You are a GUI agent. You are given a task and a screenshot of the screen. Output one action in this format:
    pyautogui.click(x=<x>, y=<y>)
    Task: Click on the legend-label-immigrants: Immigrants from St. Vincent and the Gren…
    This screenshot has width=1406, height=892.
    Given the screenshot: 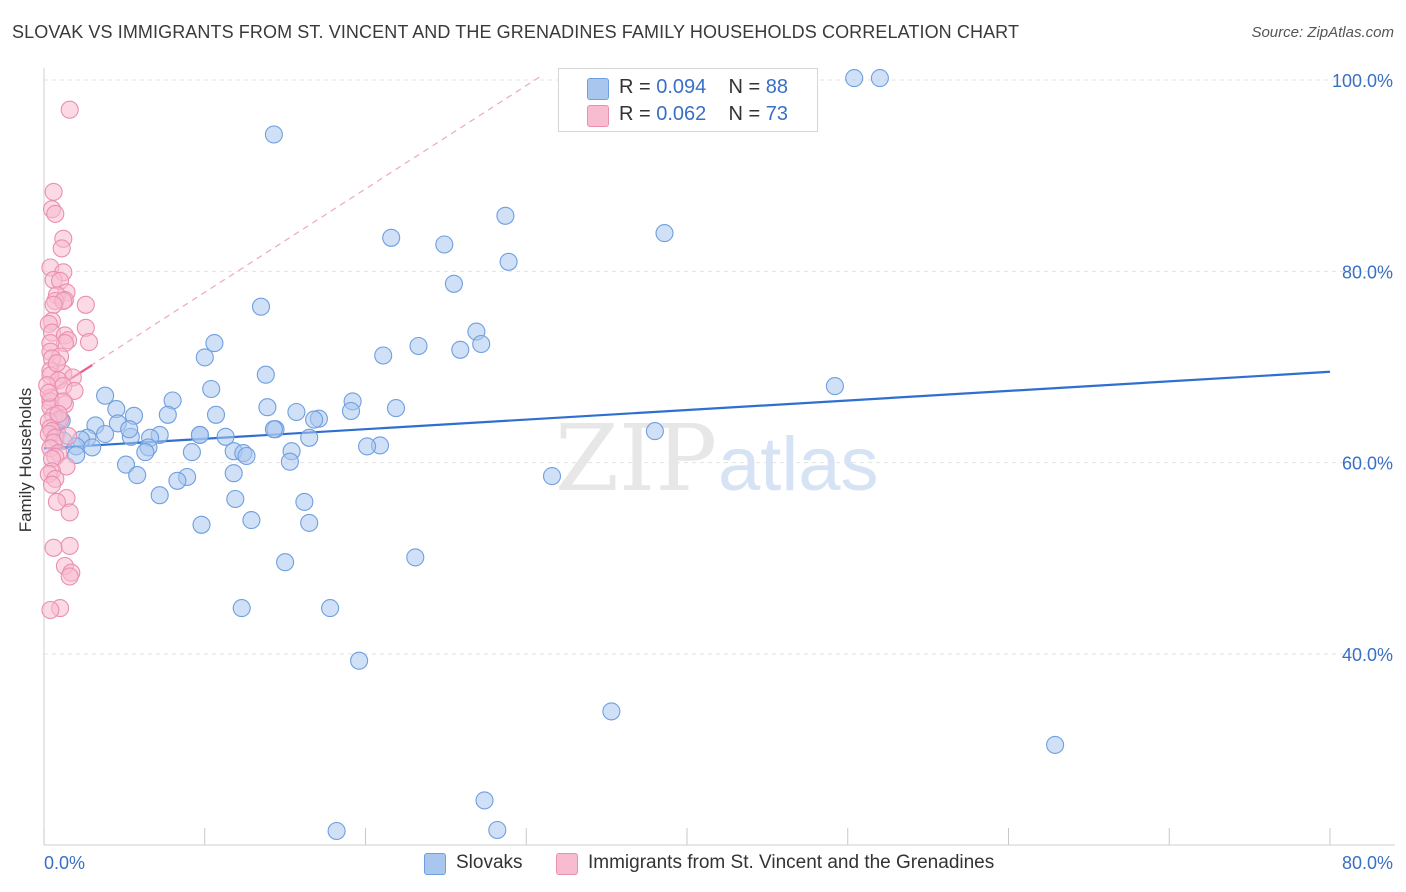 What is the action you would take?
    pyautogui.click(x=791, y=862)
    